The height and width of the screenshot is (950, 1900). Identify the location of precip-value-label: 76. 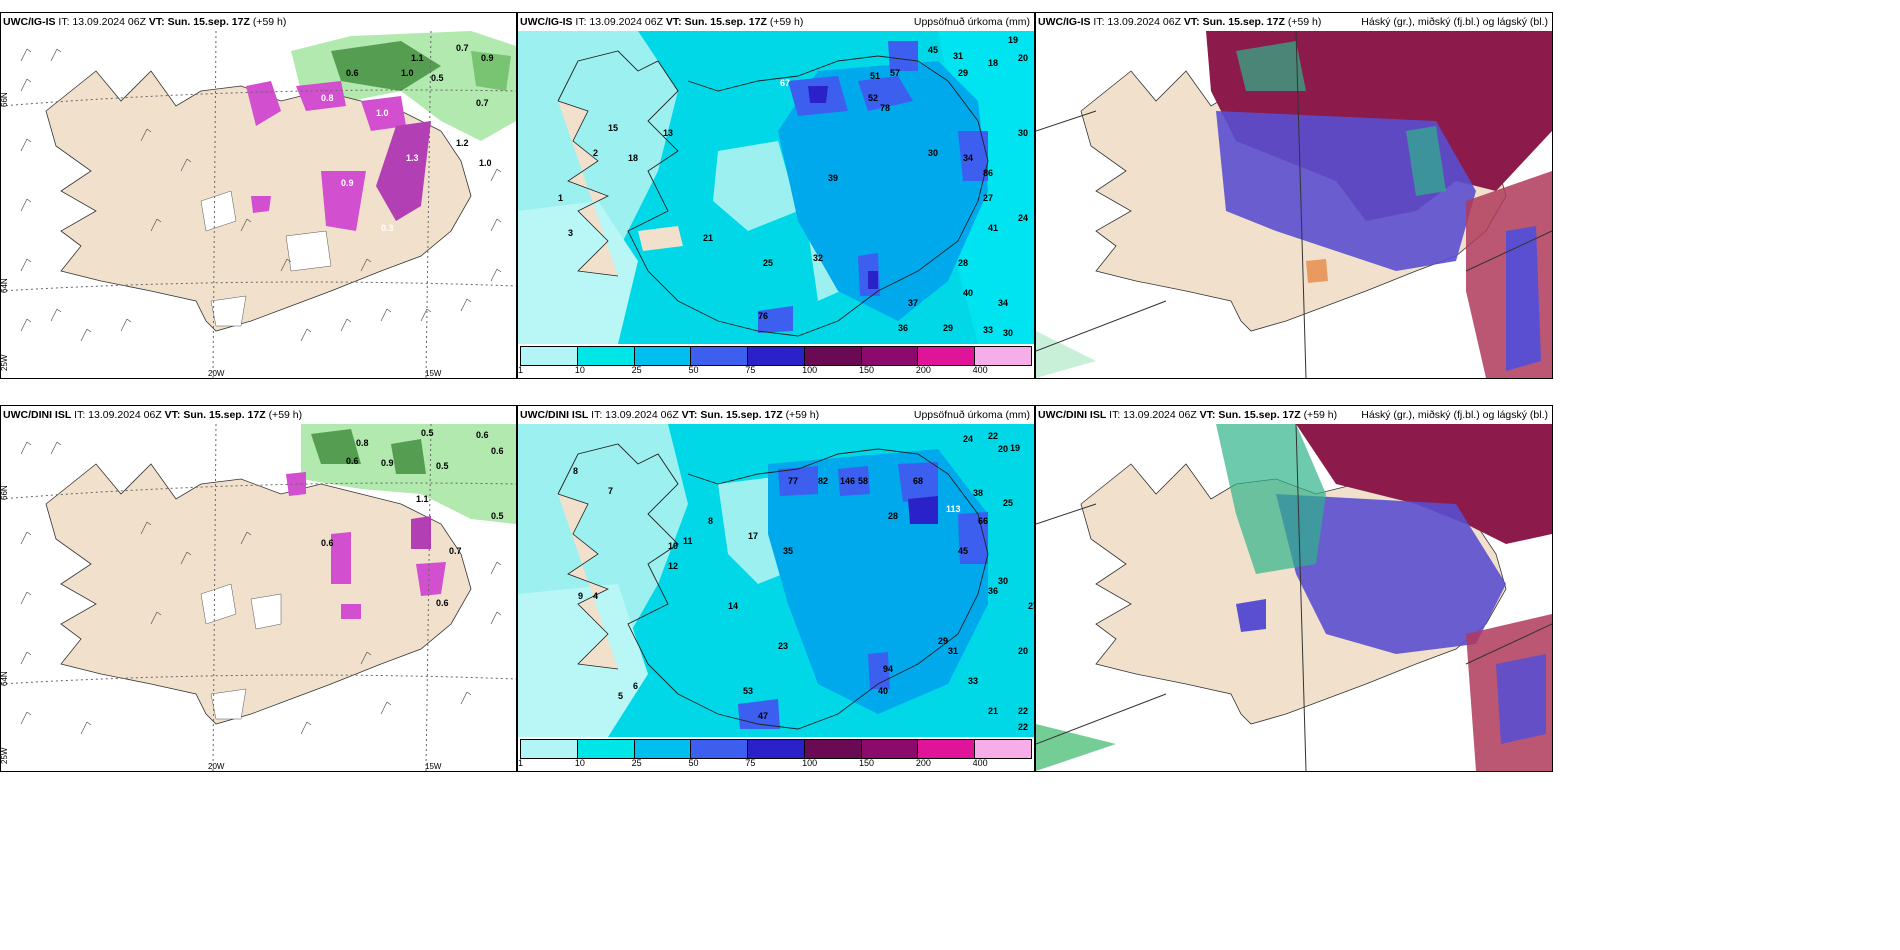
(763, 316).